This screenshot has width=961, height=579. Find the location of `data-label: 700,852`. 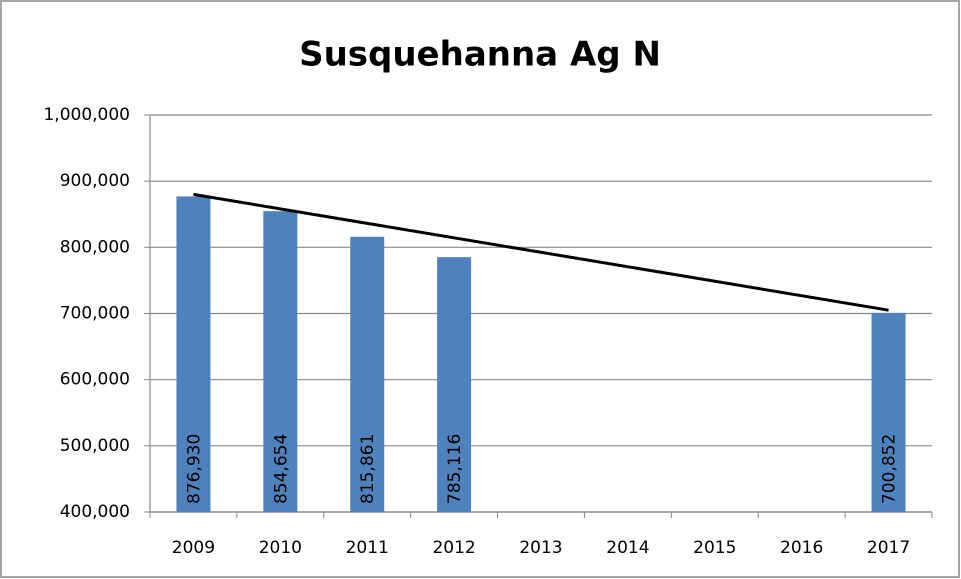

data-label: 700,852 is located at coordinates (890, 469).